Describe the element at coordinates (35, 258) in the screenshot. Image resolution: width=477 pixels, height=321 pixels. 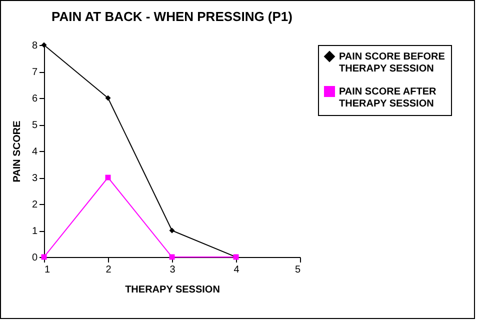
I see `y-tick-label: 0` at that location.